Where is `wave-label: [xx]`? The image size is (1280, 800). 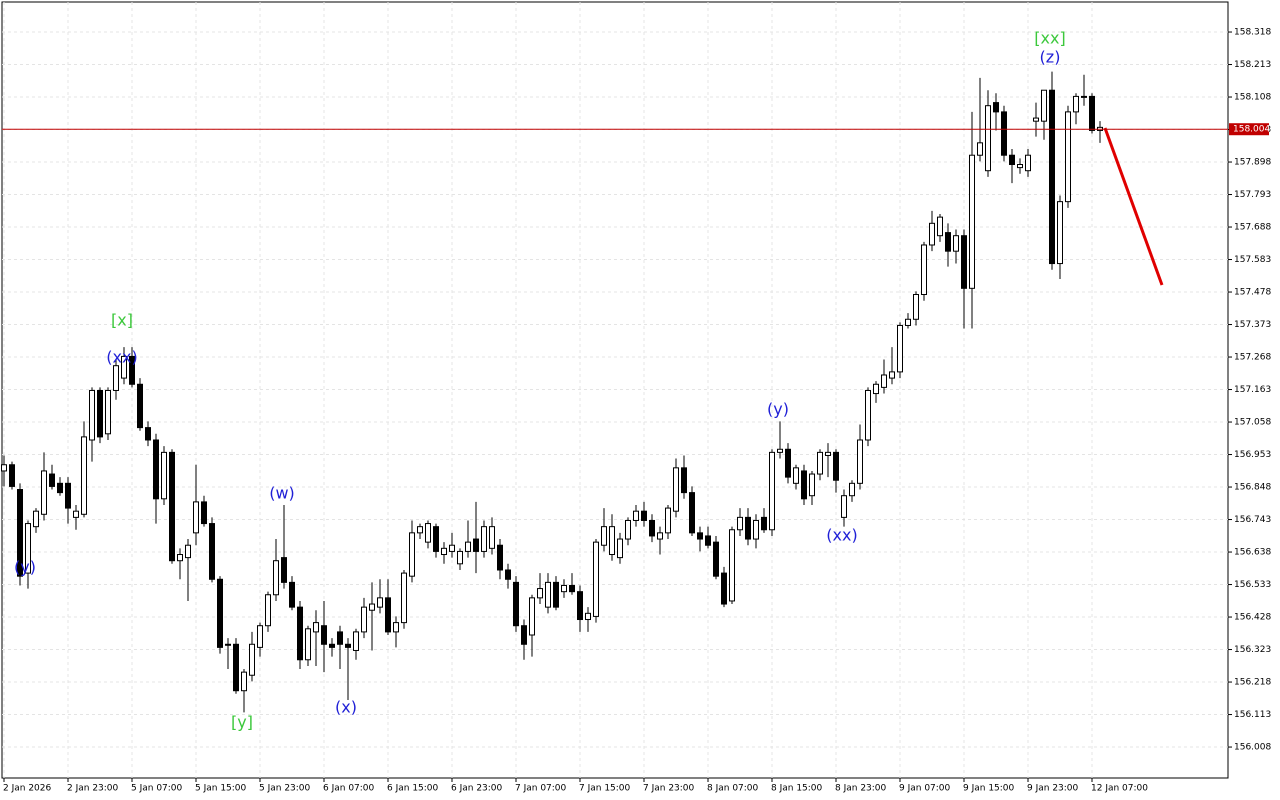 wave-label: [xx] is located at coordinates (1049, 38).